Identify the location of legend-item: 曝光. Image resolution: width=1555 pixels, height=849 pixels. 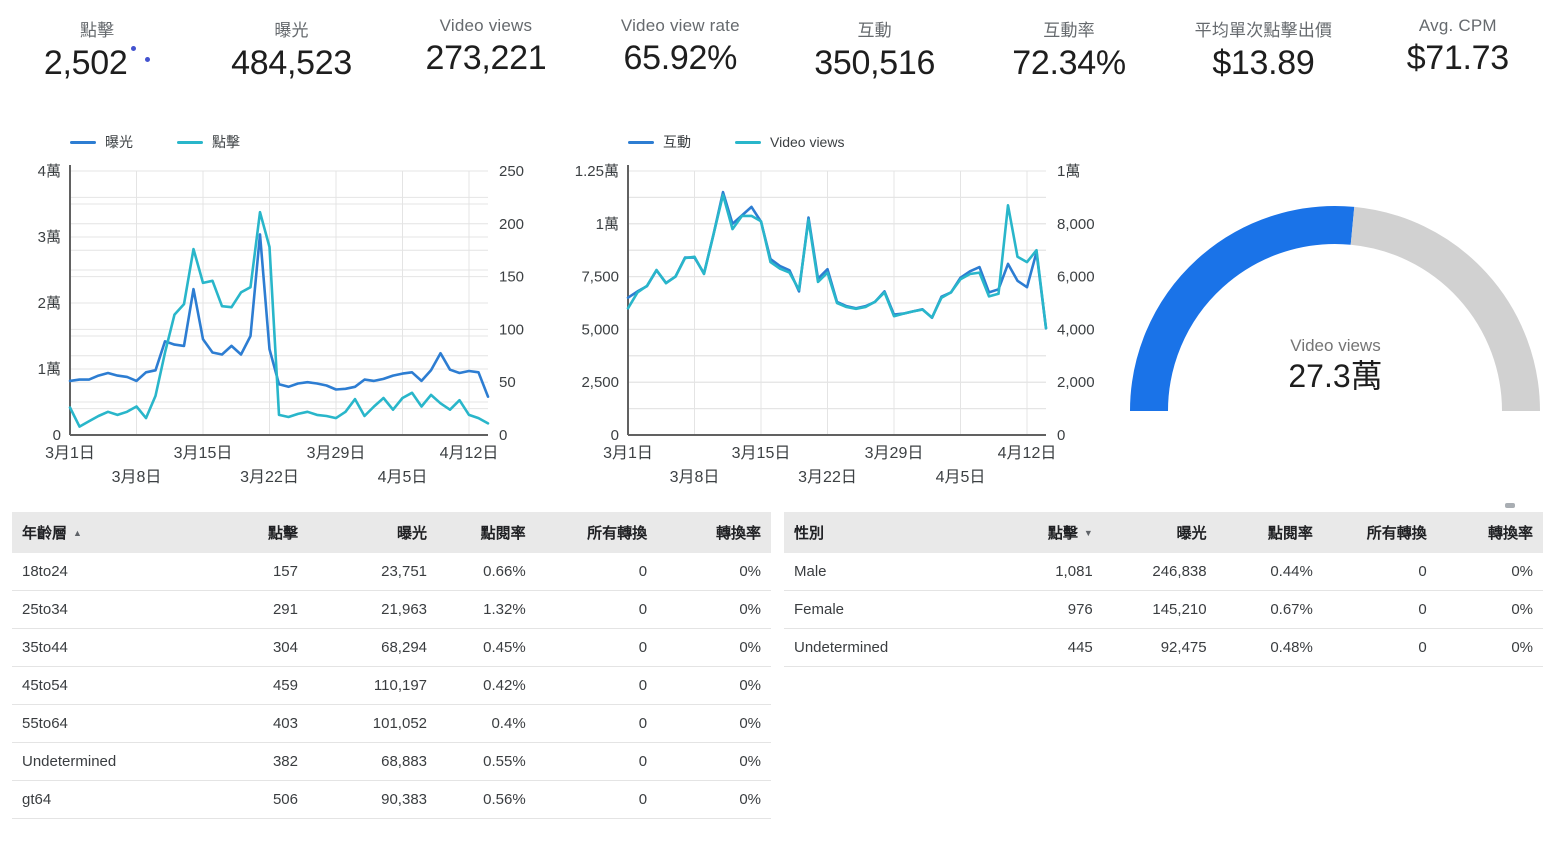
(101, 142).